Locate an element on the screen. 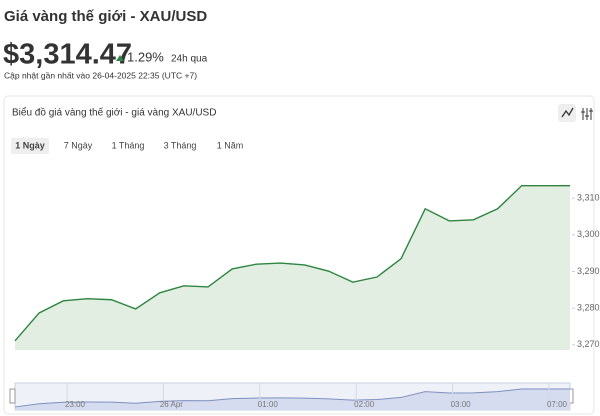 The width and height of the screenshot is (600, 416). navigator-line is located at coordinates (292, 398).